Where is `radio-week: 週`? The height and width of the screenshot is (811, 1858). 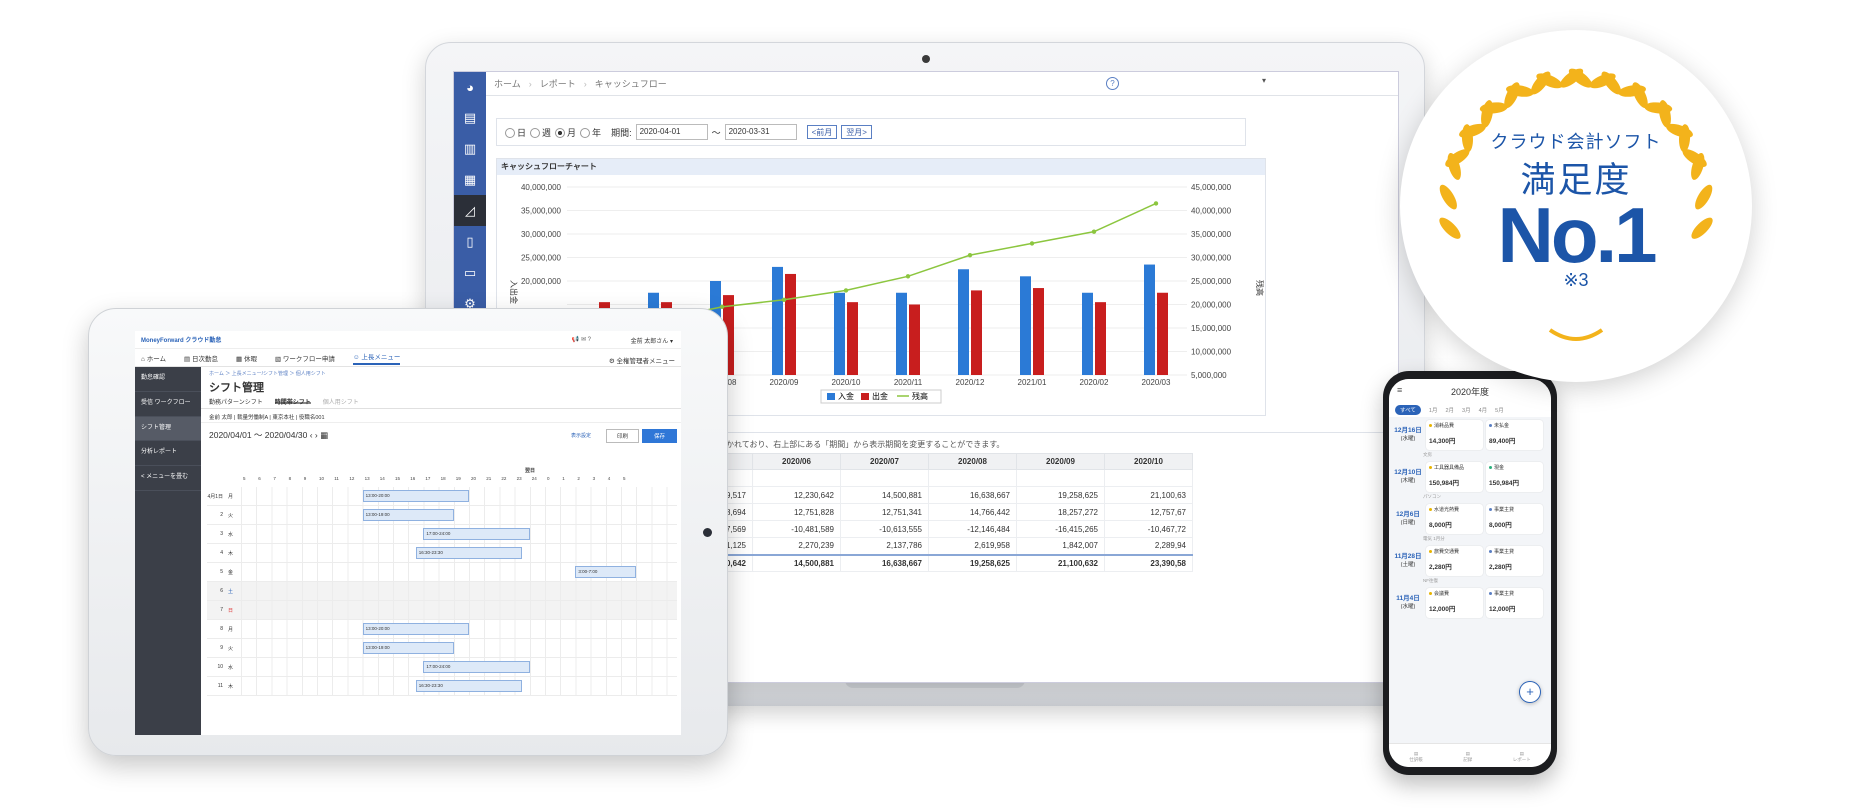 radio-week: 週 is located at coordinates (540, 132).